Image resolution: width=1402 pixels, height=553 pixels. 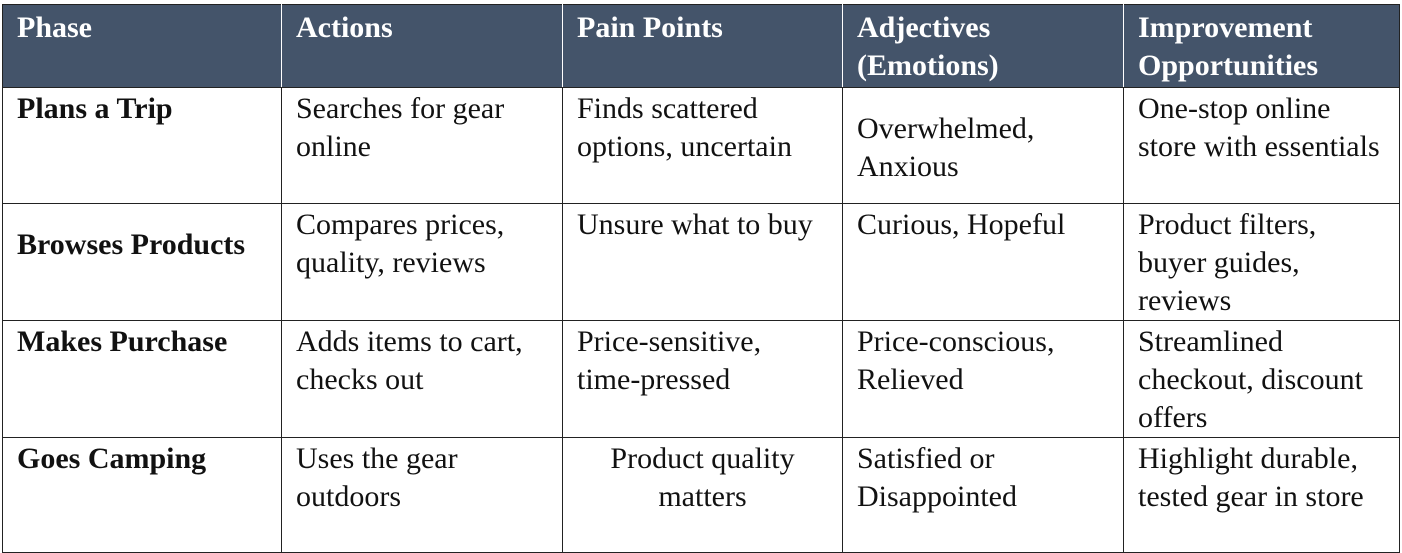 What do you see at coordinates (422, 145) in the screenshot?
I see `actions-cell: Searches for gear online` at bounding box center [422, 145].